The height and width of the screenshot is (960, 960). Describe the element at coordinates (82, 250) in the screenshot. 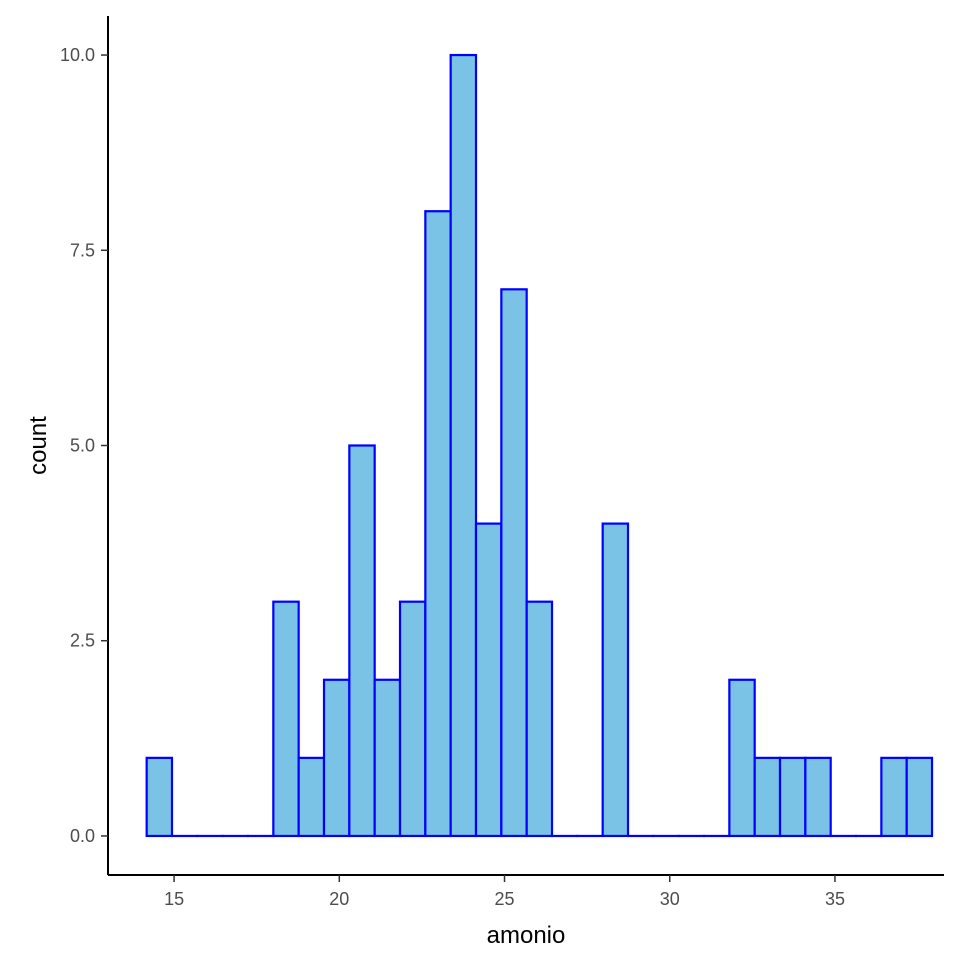

I see `y-tick-label: 7.5` at that location.